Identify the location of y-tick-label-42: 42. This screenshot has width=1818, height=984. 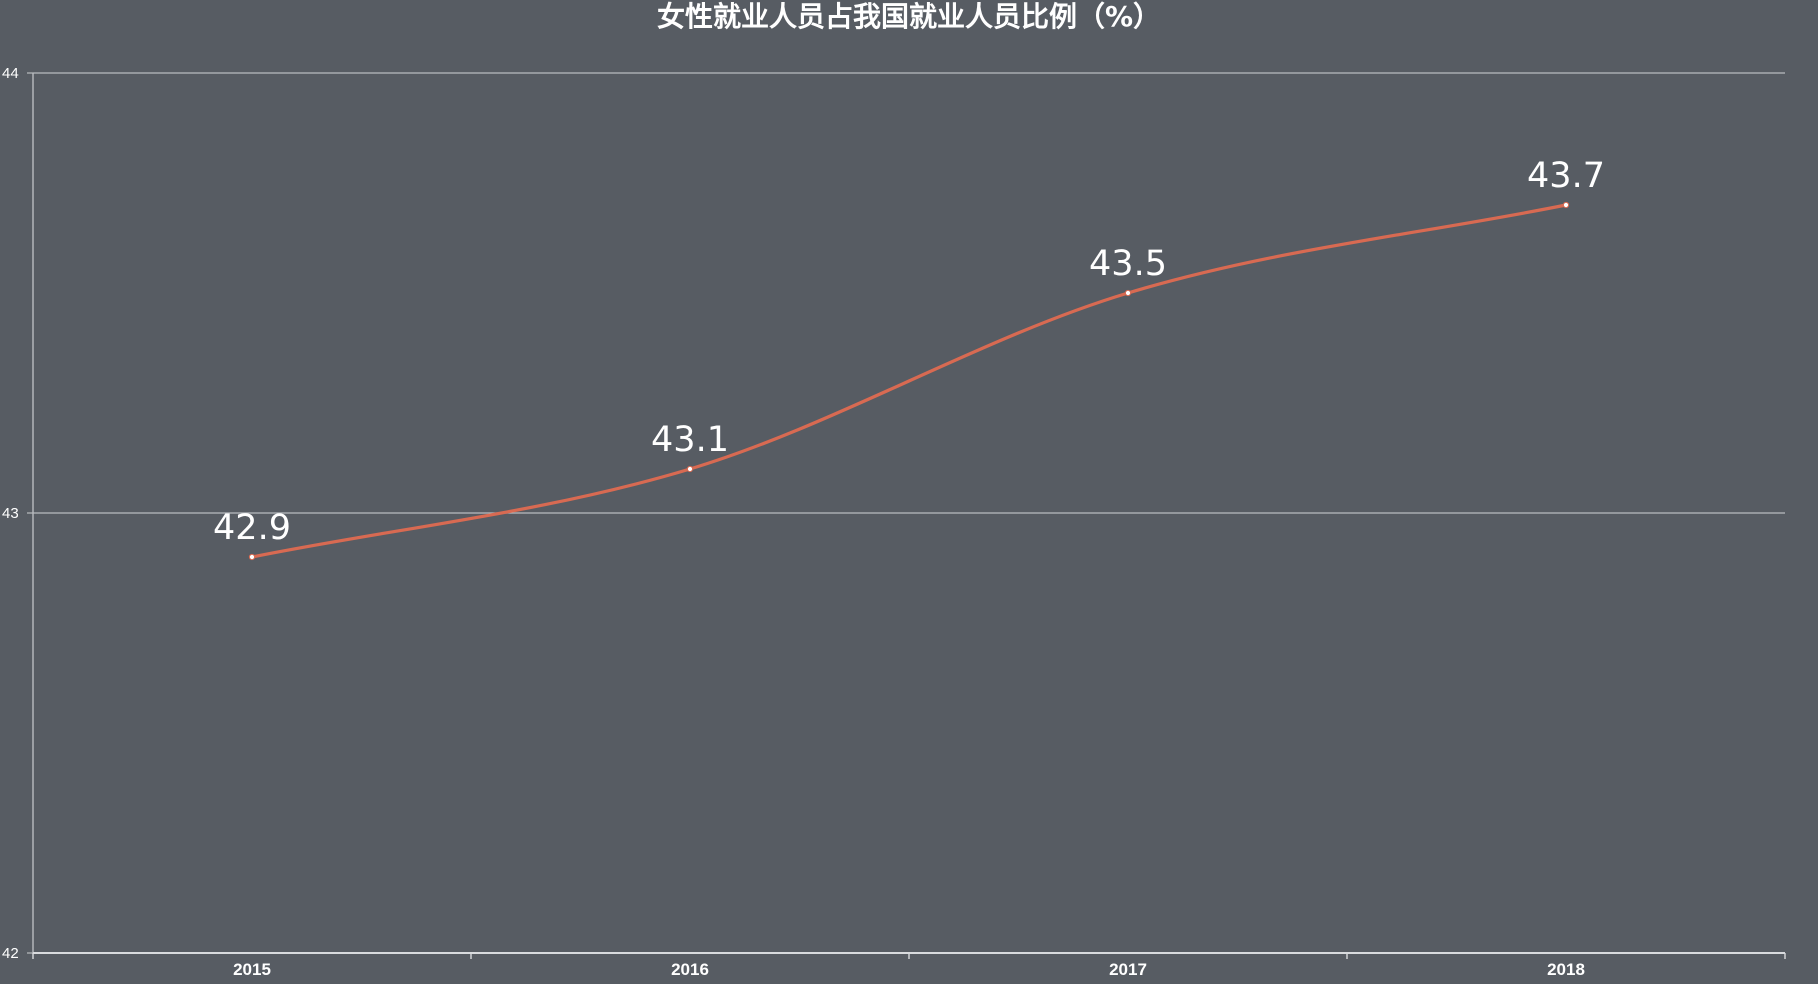
(10, 953).